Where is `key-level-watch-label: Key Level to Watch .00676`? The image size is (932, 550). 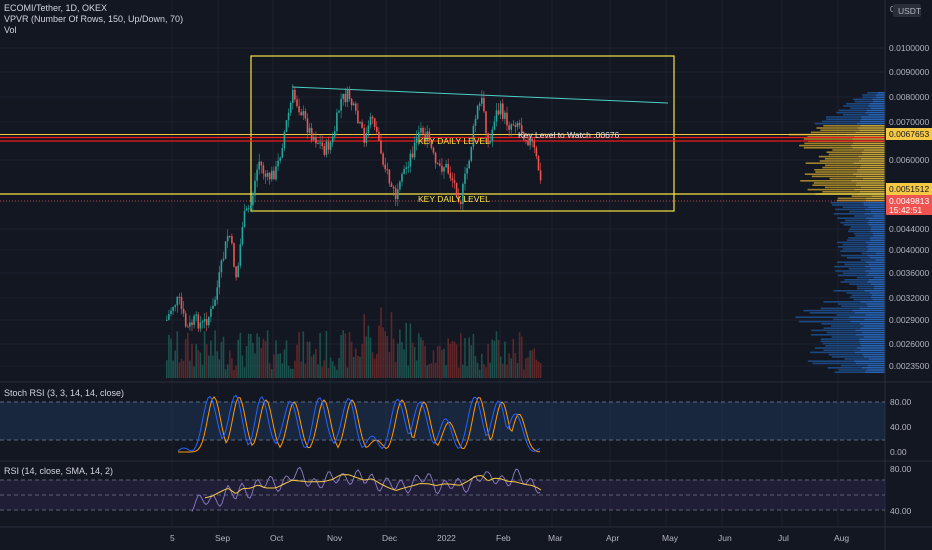 key-level-watch-label: Key Level to Watch .00676 is located at coordinates (569, 135).